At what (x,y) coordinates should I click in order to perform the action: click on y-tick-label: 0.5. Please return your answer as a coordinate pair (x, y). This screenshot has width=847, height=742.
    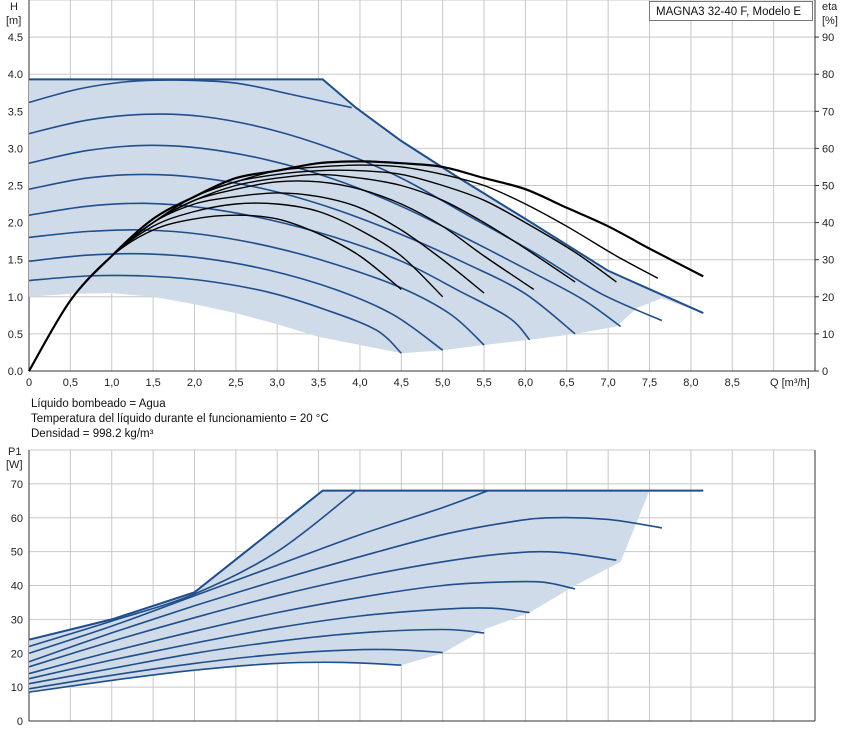
    Looking at the image, I should click on (15, 335).